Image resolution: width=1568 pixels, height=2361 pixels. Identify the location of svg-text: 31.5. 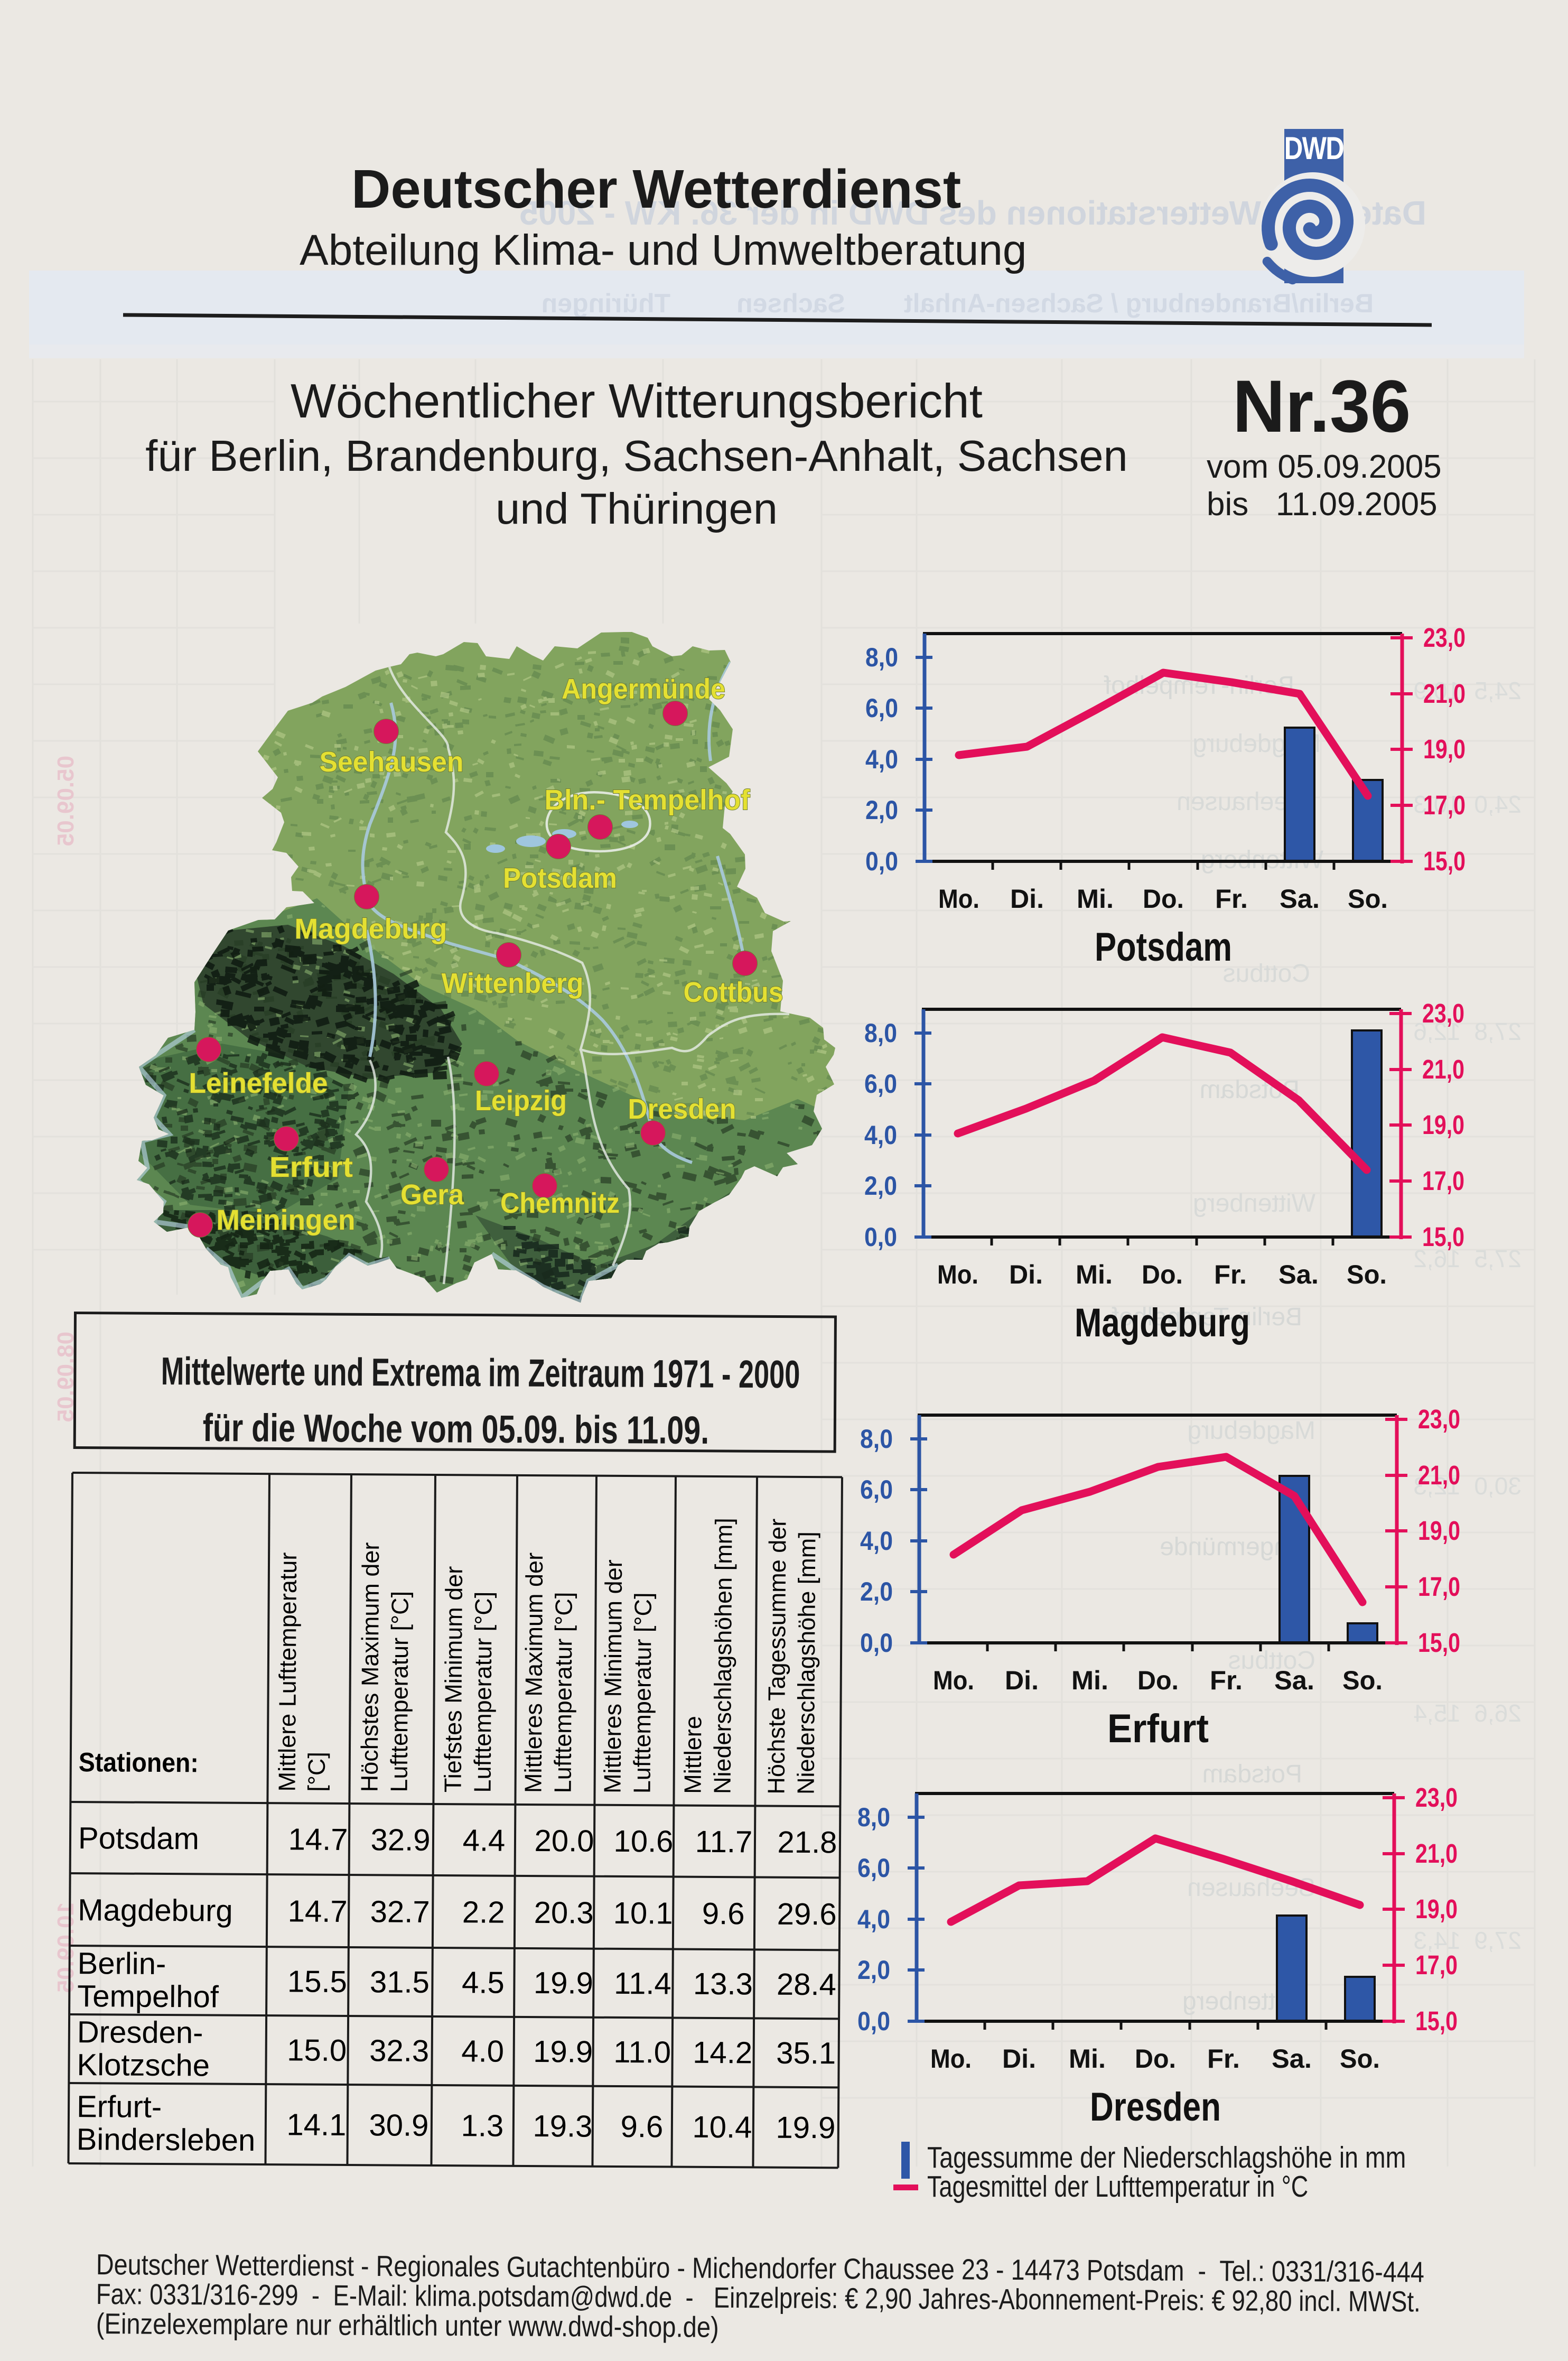
(400, 1983).